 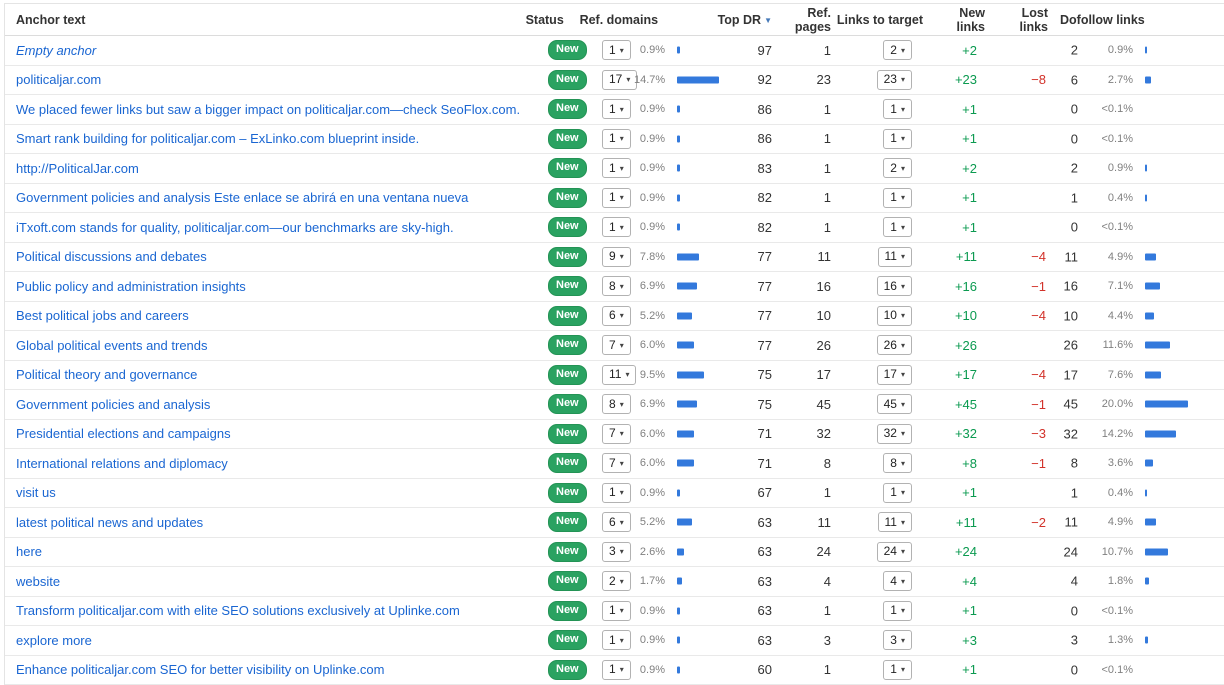 I want to click on ref-domains-dropdown: 17 ▾, so click(x=620, y=79).